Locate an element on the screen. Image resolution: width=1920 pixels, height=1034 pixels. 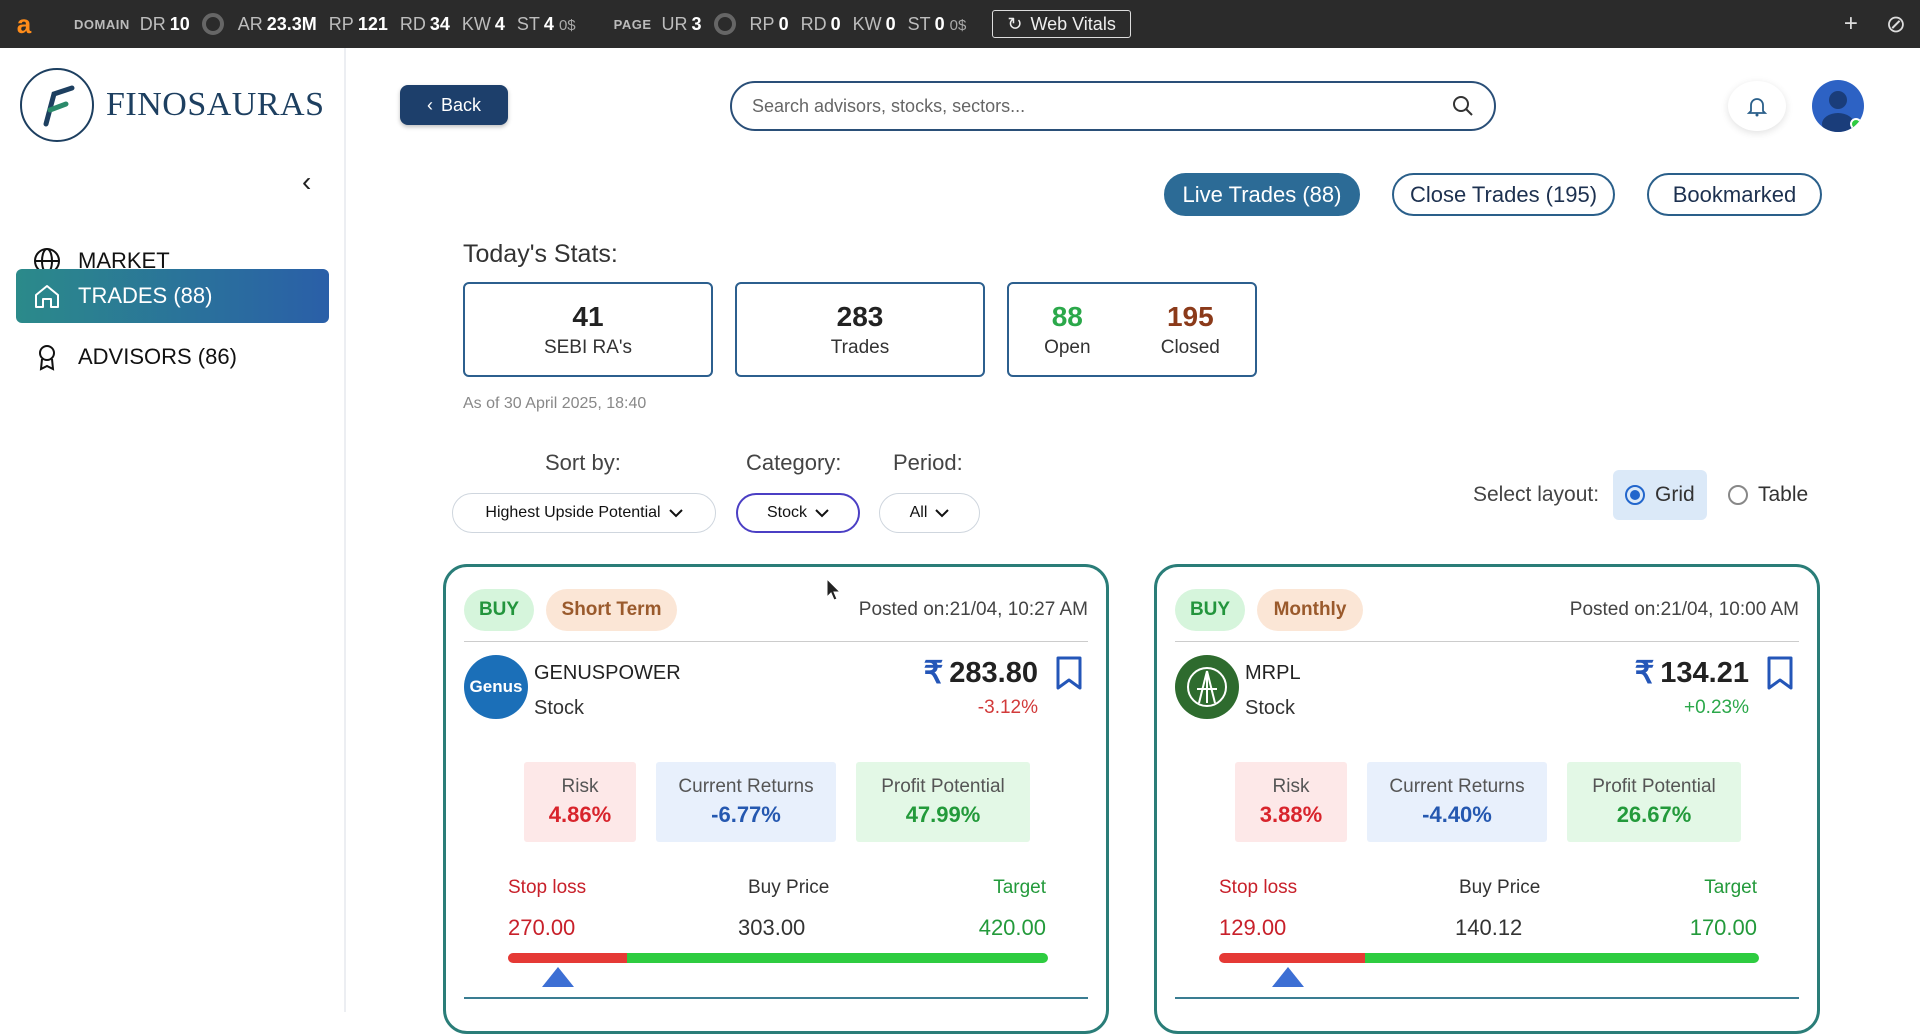
buy-price-value: 140.12 is located at coordinates (1489, 927).